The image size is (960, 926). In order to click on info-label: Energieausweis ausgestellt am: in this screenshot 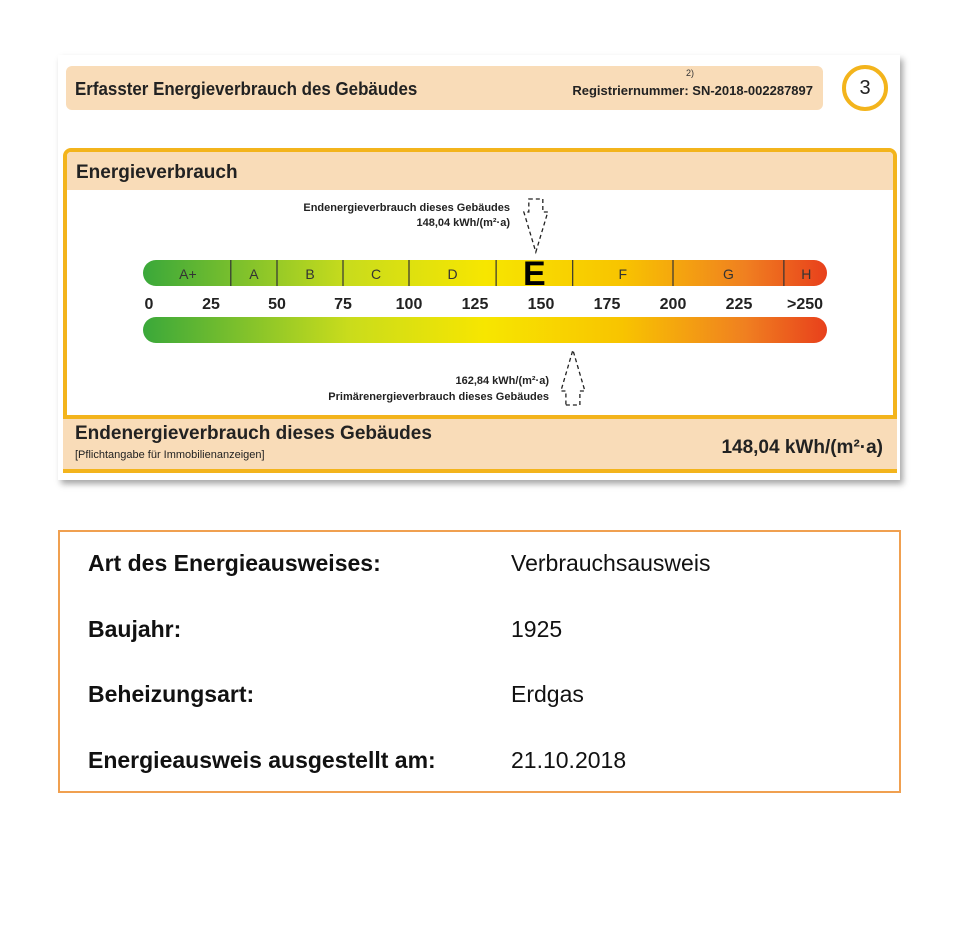, I will do `click(262, 760)`.